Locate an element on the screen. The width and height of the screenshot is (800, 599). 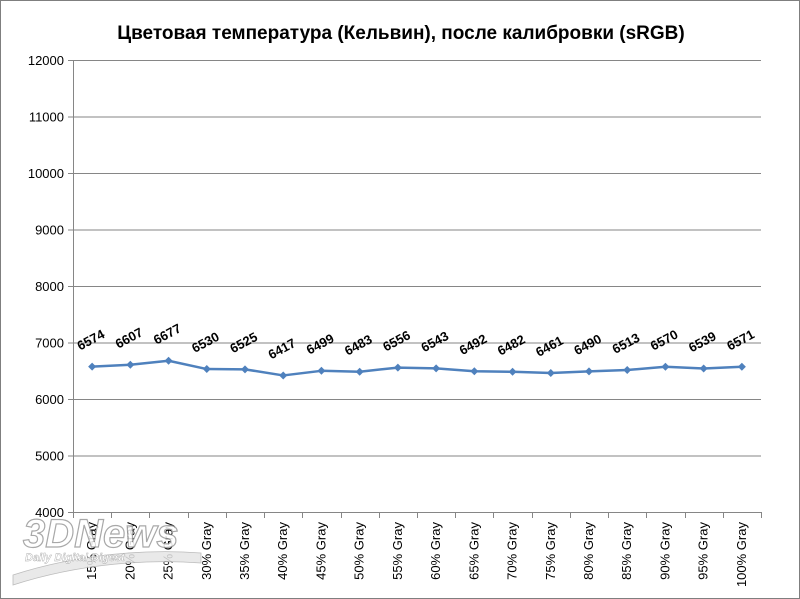
x-tick-label: 45% Gray is located at coordinates (320, 551).